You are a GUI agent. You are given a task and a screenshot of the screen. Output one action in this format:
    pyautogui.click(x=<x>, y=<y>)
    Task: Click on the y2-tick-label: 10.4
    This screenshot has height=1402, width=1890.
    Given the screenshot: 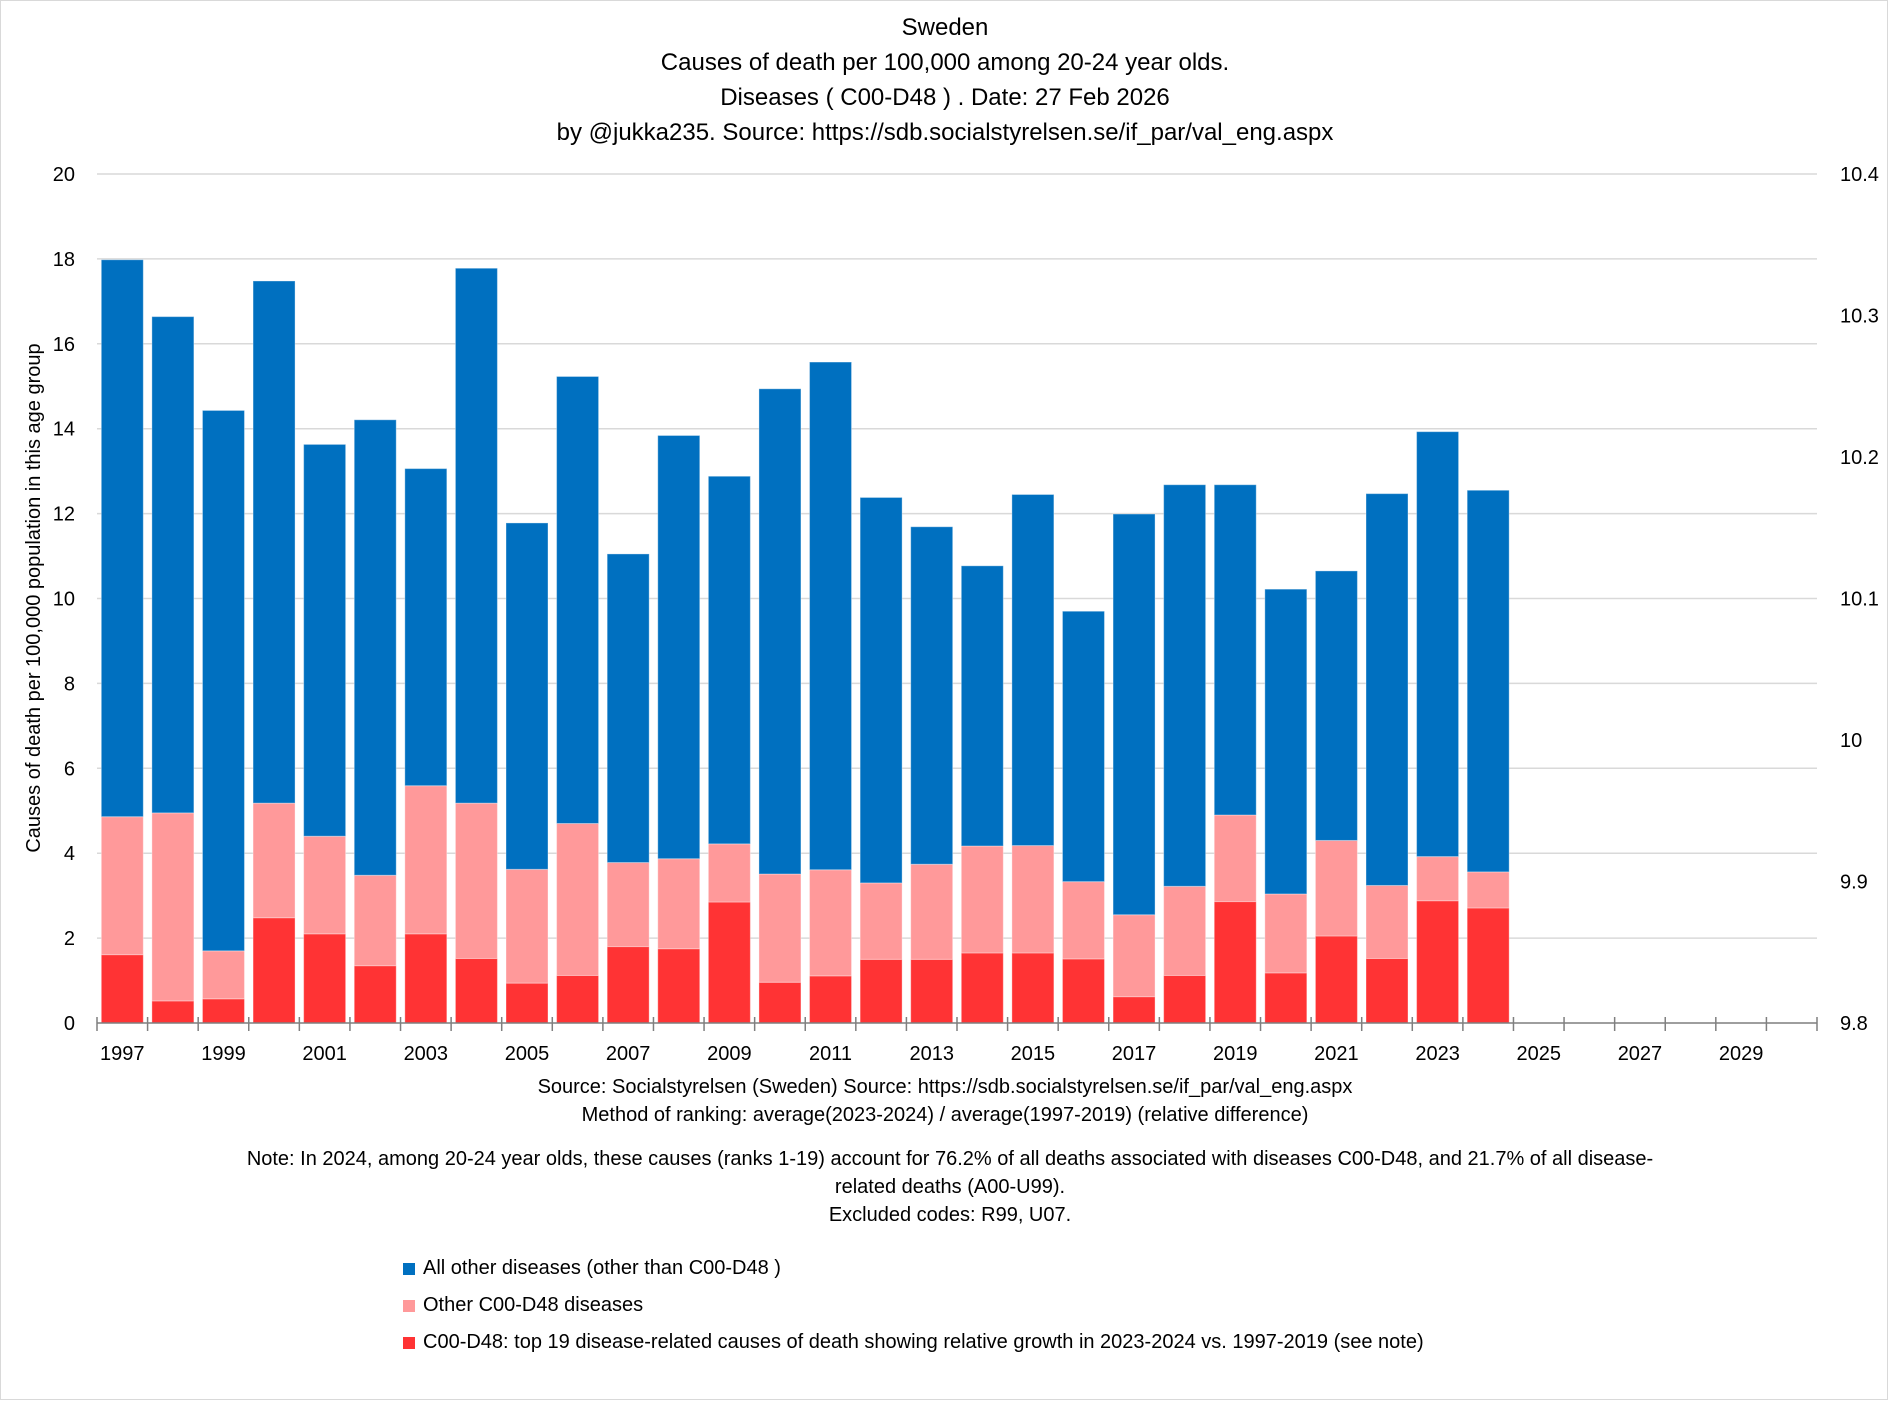 What is the action you would take?
    pyautogui.click(x=1859, y=175)
    